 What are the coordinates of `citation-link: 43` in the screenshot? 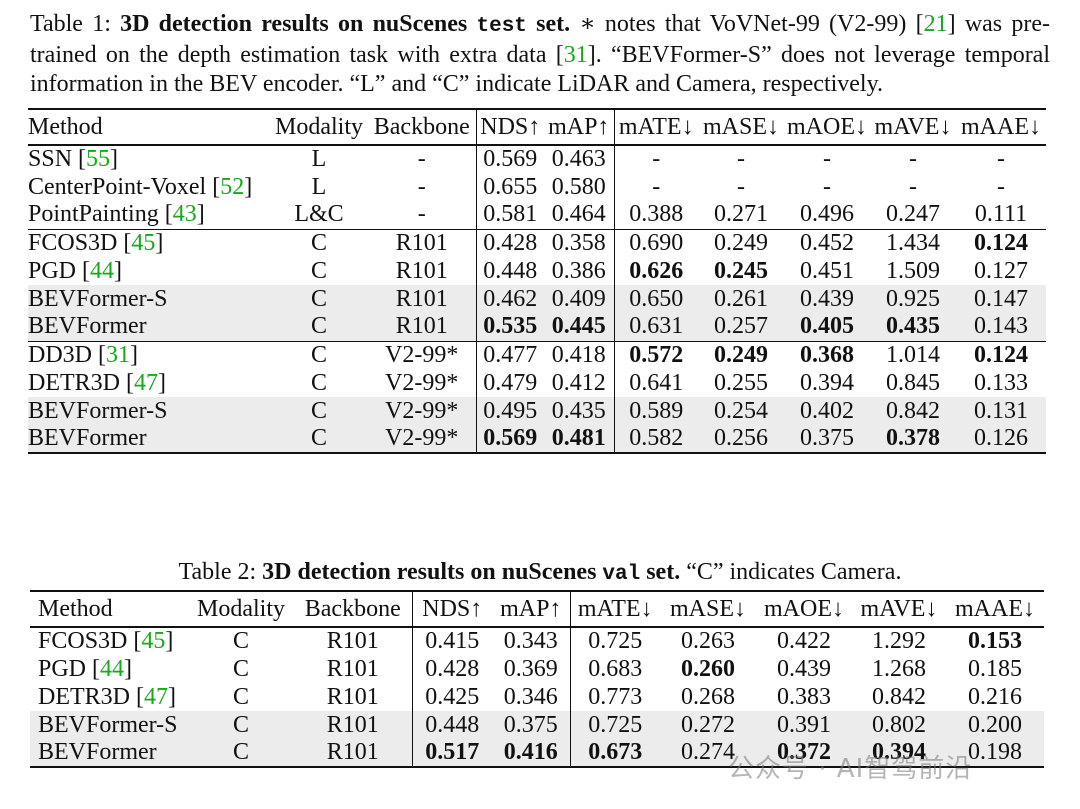 It's located at (184, 214).